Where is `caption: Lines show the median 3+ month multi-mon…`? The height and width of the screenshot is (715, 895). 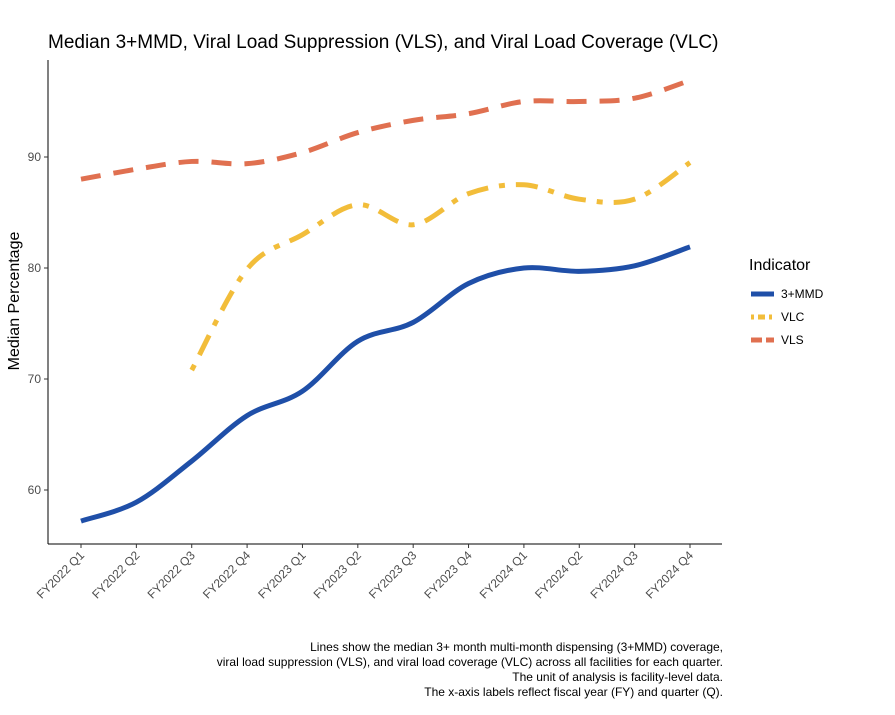
caption: Lines show the median 3+ month multi-mon… is located at coordinates (470, 670).